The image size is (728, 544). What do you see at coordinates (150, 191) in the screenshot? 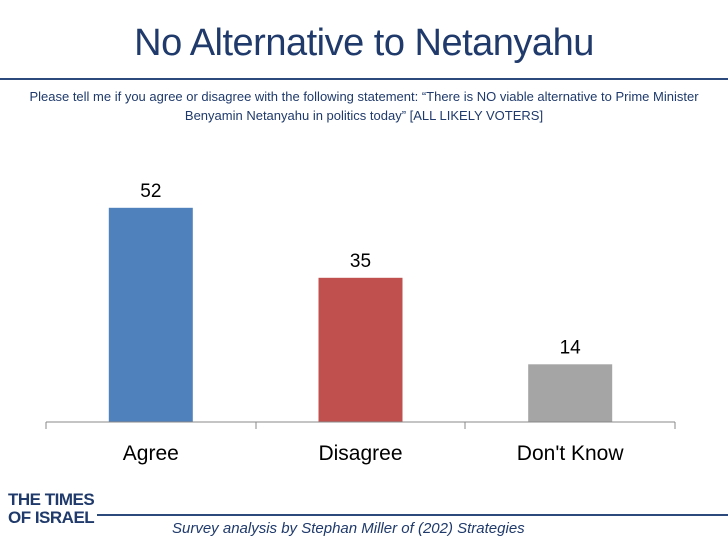
I see `bar-value-label: 52` at bounding box center [150, 191].